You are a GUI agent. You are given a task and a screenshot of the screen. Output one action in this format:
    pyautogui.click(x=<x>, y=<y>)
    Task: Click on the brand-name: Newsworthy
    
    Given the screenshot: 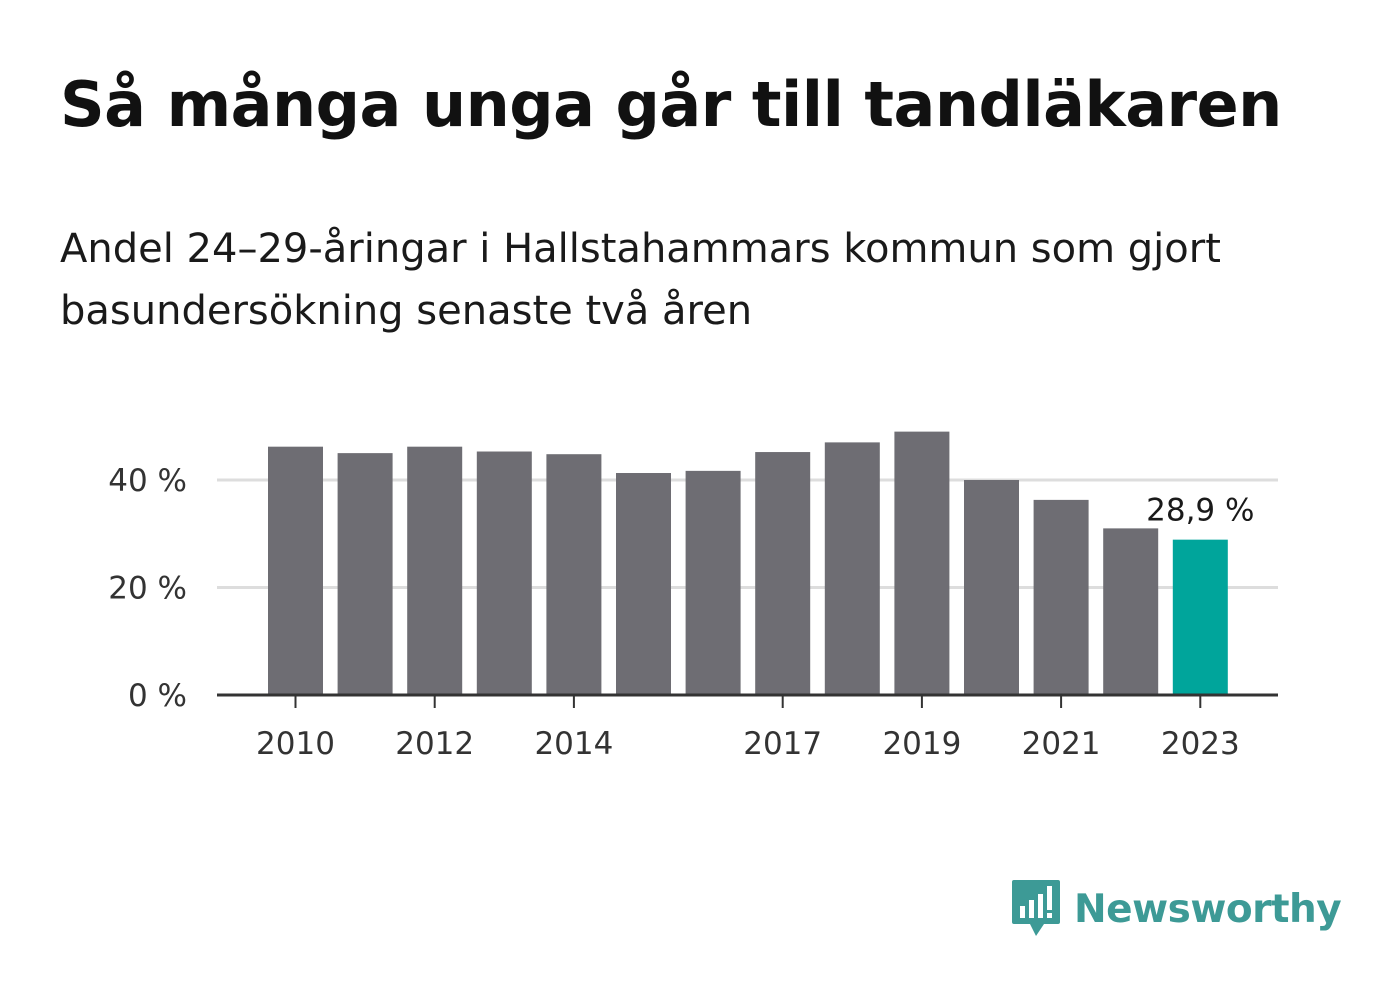 What is the action you would take?
    pyautogui.click(x=1208, y=909)
    